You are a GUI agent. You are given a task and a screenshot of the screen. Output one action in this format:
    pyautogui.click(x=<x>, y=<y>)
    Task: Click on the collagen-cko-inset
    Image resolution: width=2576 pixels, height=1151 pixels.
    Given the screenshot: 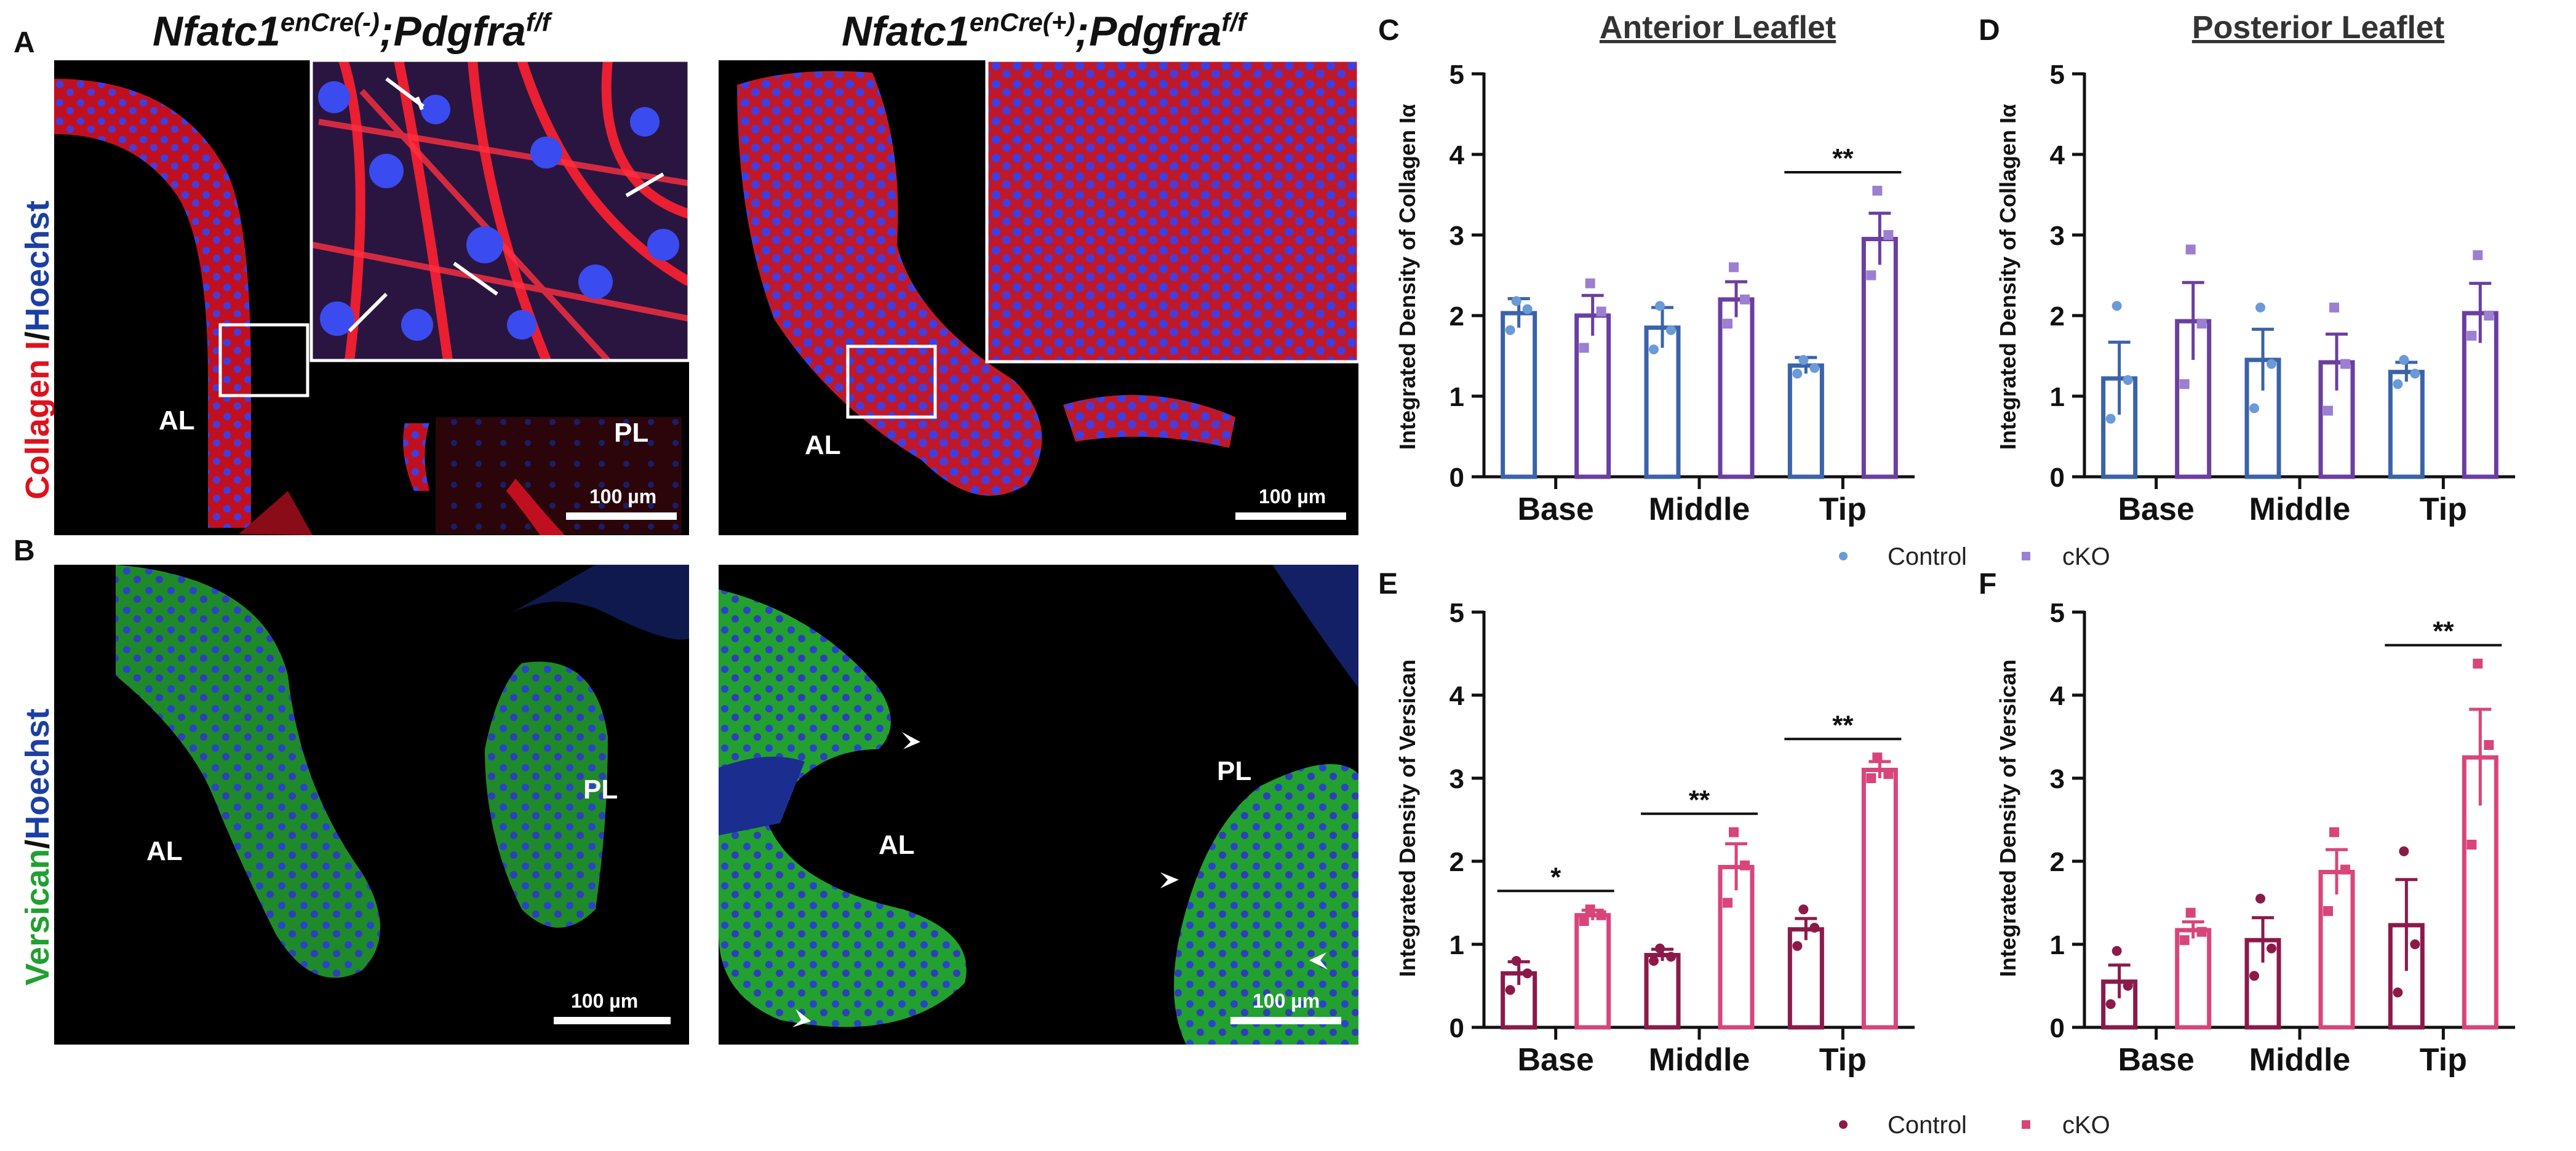 What is the action you would take?
    pyautogui.click(x=1171, y=212)
    